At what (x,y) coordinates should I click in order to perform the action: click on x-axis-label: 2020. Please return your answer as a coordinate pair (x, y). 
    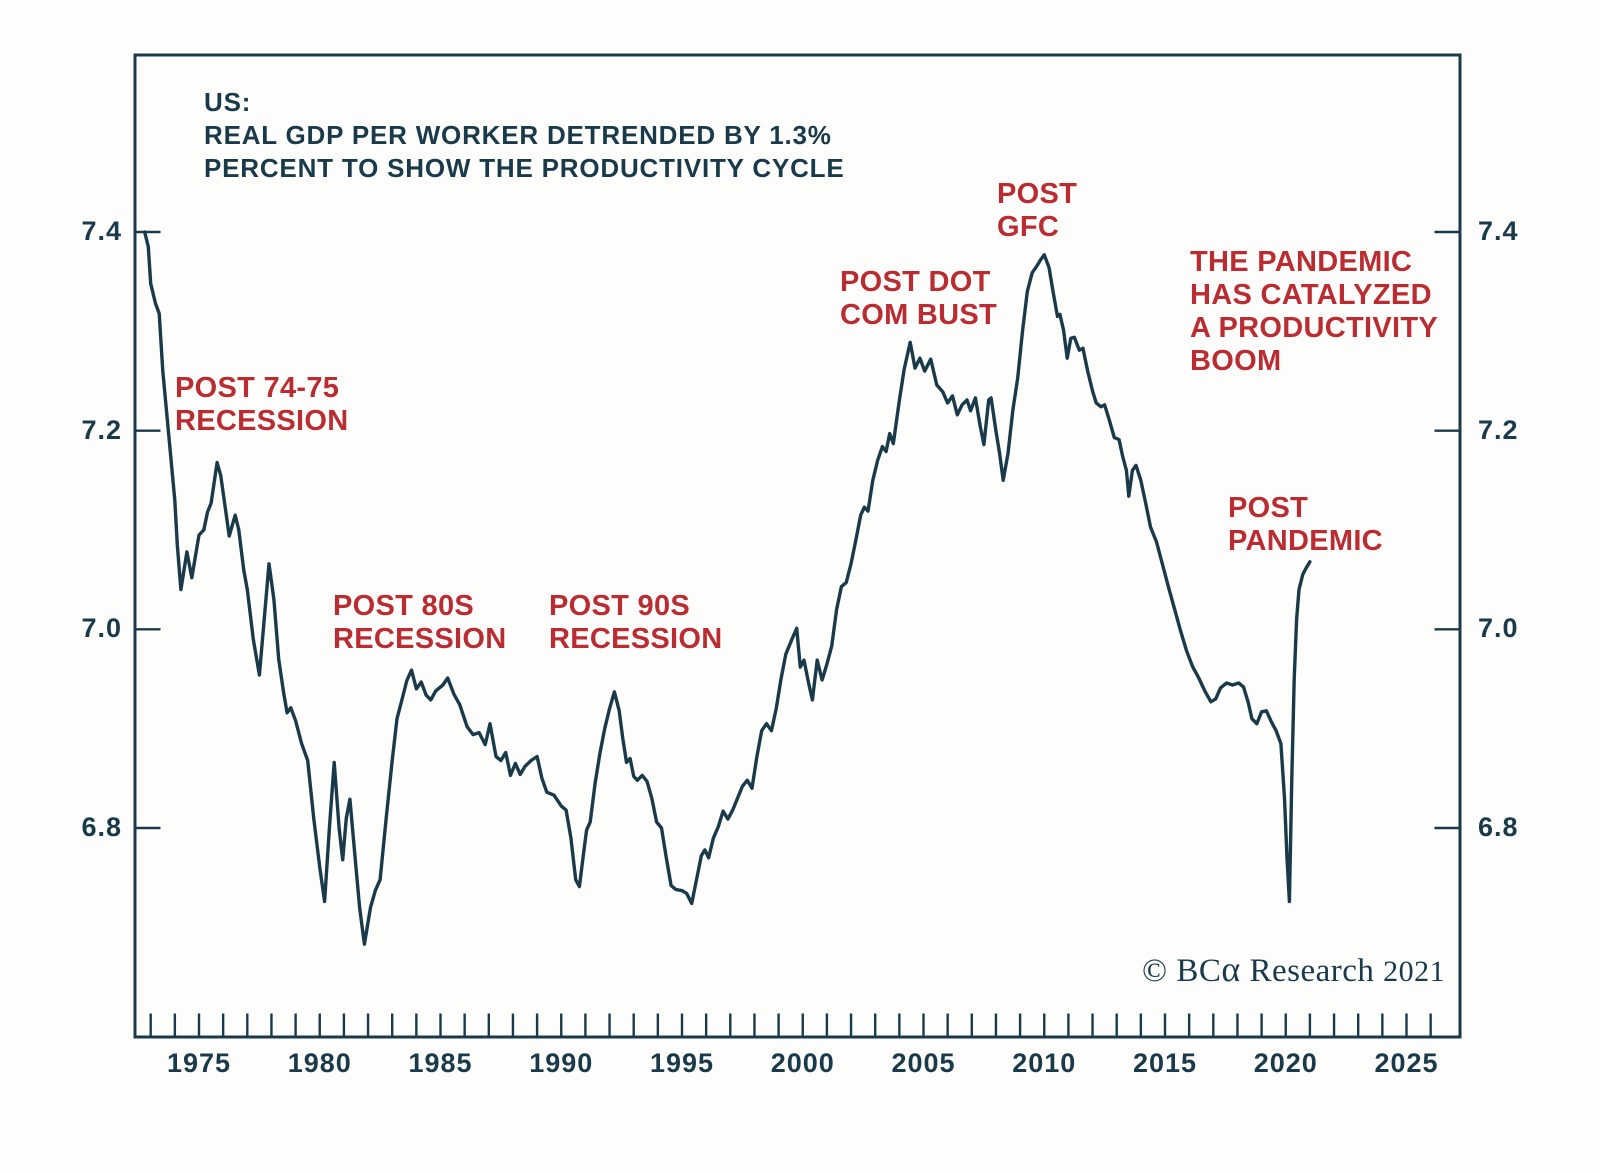
    Looking at the image, I should click on (1285, 1063).